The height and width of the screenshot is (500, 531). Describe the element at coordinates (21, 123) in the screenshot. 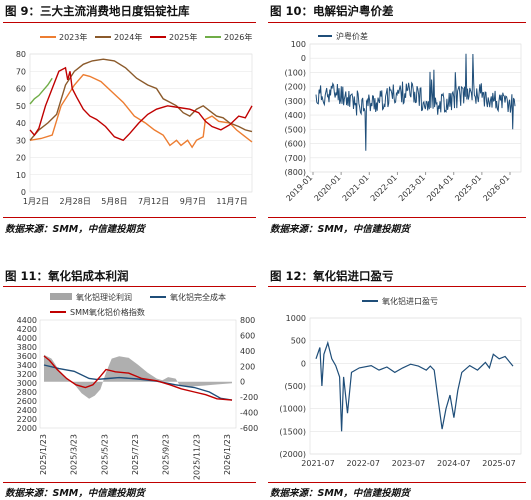

I see `y-tick-label: 40` at that location.